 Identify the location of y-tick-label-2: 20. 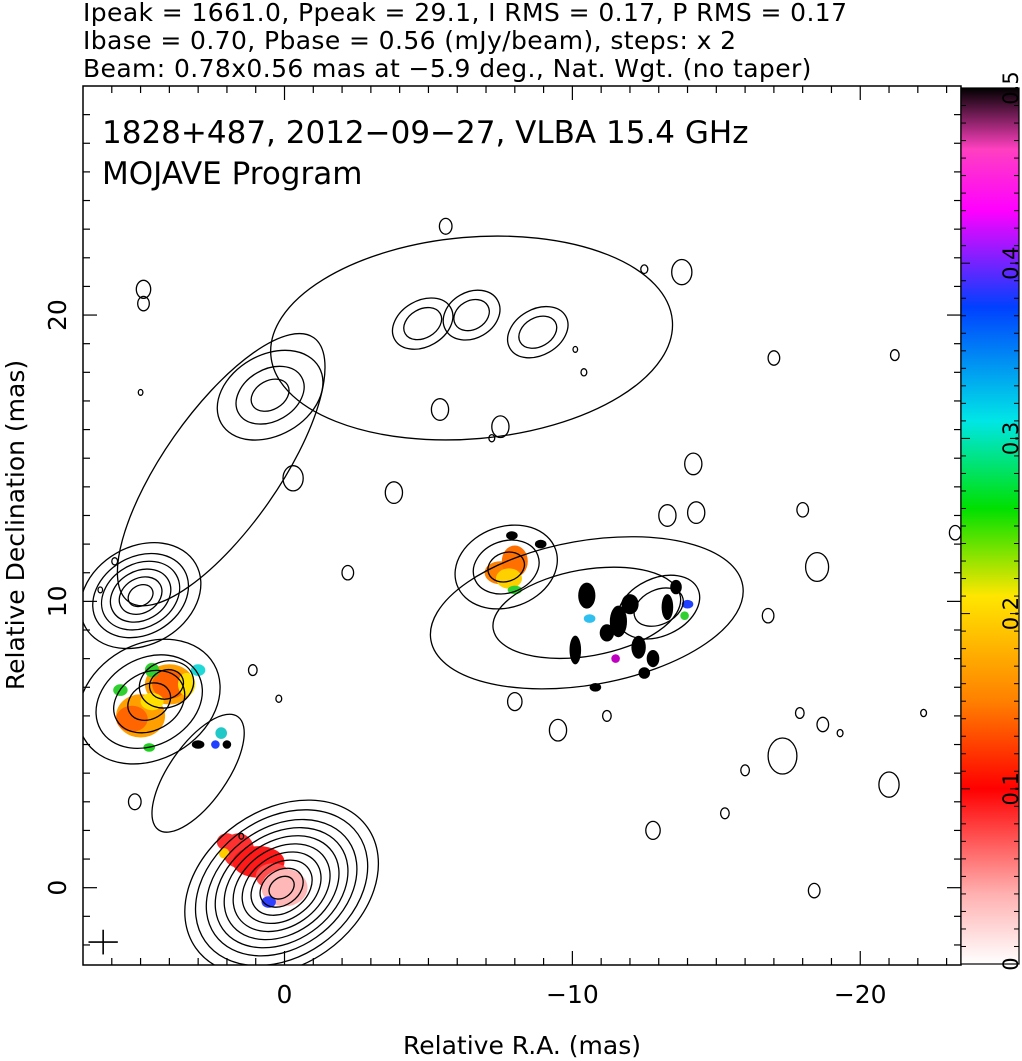
(57, 315).